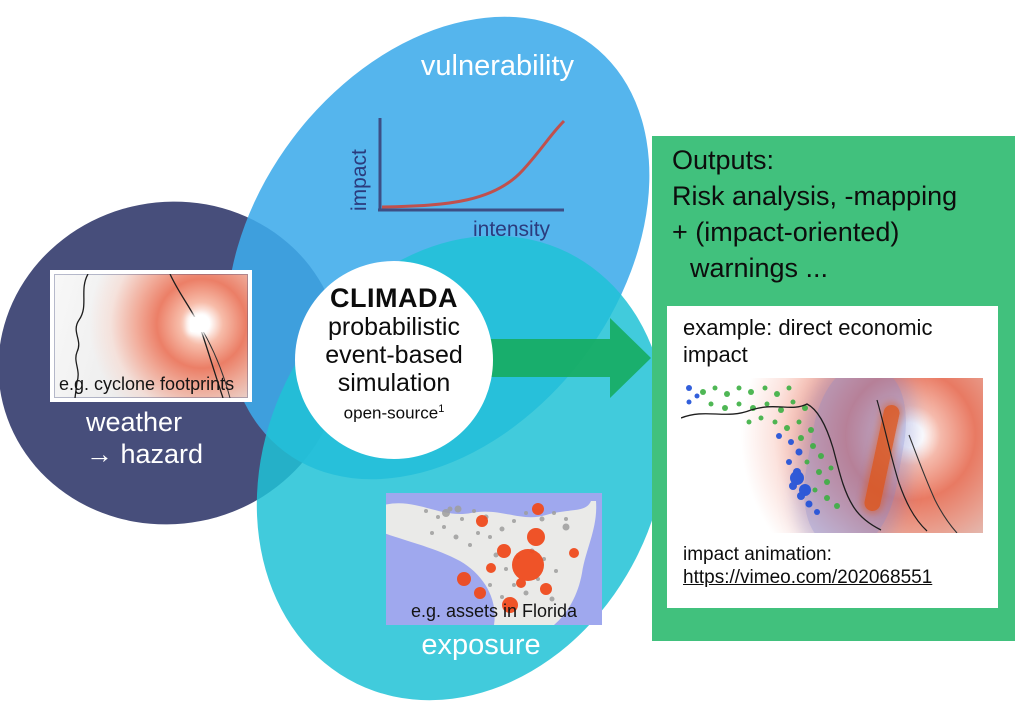 Image resolution: width=1024 pixels, height=718 pixels. What do you see at coordinates (723, 160) in the screenshot?
I see `outputs-line1: Outputs:` at bounding box center [723, 160].